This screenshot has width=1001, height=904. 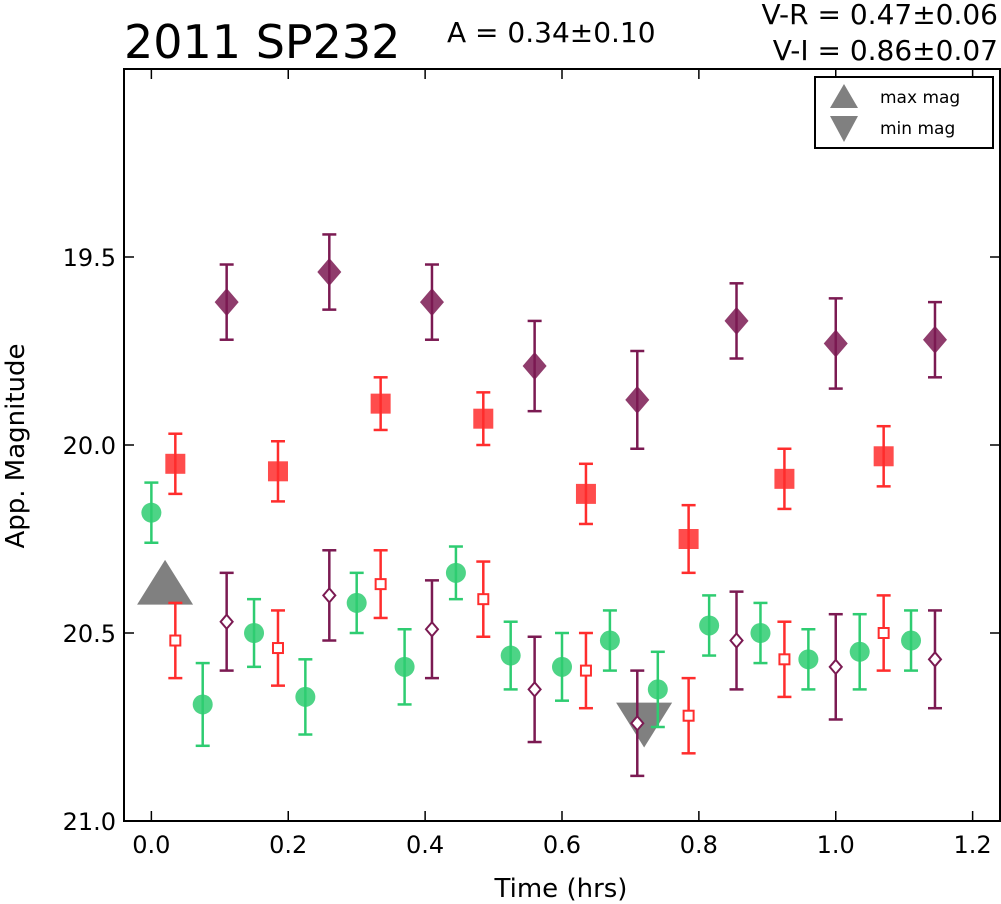 What do you see at coordinates (562, 845) in the screenshot?
I see `x-tick-label: 0.6` at bounding box center [562, 845].